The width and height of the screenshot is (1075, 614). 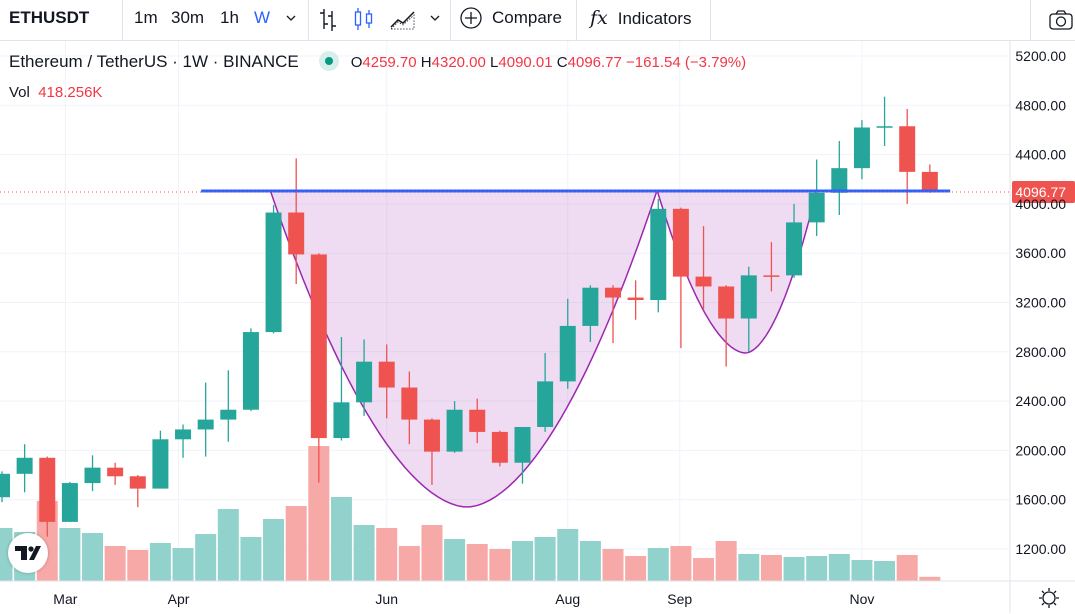 I want to click on y-tick-label: 2400.00, so click(x=1040, y=401).